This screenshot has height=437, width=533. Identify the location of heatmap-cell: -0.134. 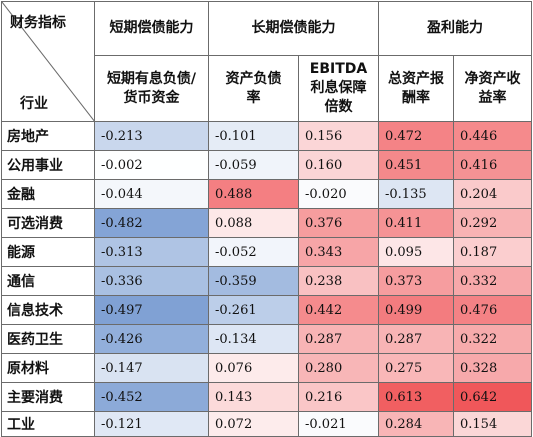
(253, 339).